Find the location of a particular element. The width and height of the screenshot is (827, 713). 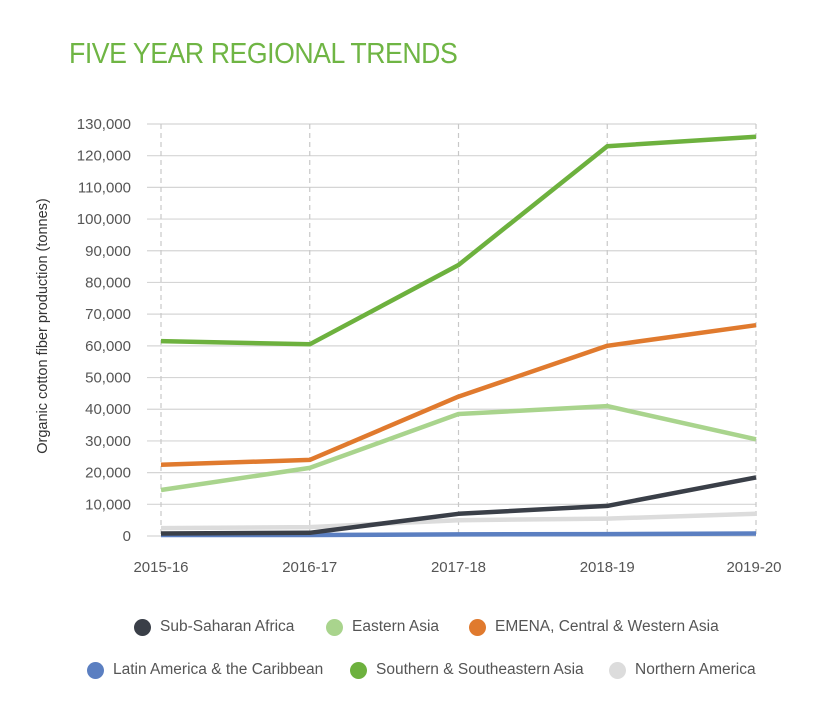

series-line-sub-saharan-africa is located at coordinates (458, 505).